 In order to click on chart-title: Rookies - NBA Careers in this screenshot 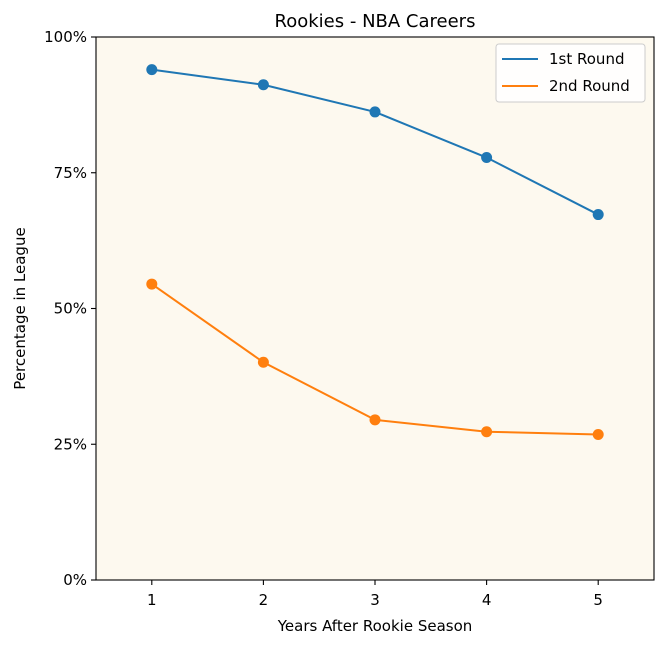, I will do `click(375, 21)`.